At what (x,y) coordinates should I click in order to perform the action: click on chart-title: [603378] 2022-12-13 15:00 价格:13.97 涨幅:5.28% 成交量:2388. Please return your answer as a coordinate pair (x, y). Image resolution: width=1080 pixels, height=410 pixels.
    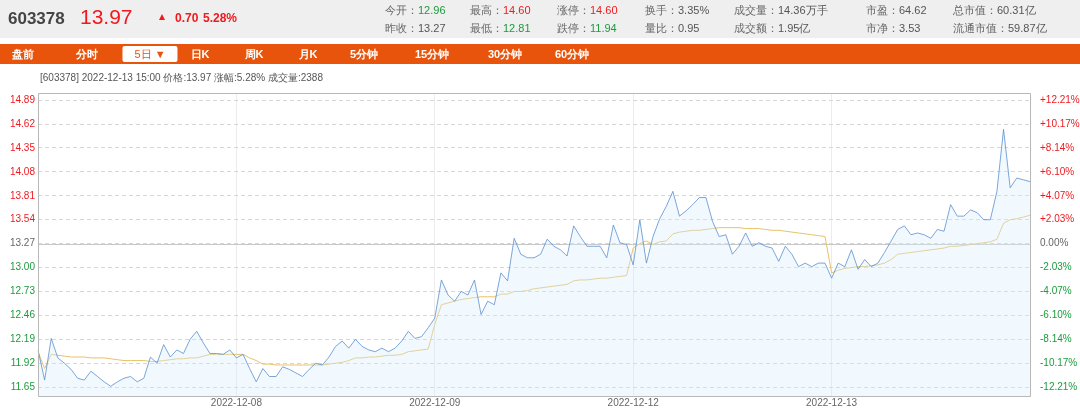
    Looking at the image, I should click on (181, 78).